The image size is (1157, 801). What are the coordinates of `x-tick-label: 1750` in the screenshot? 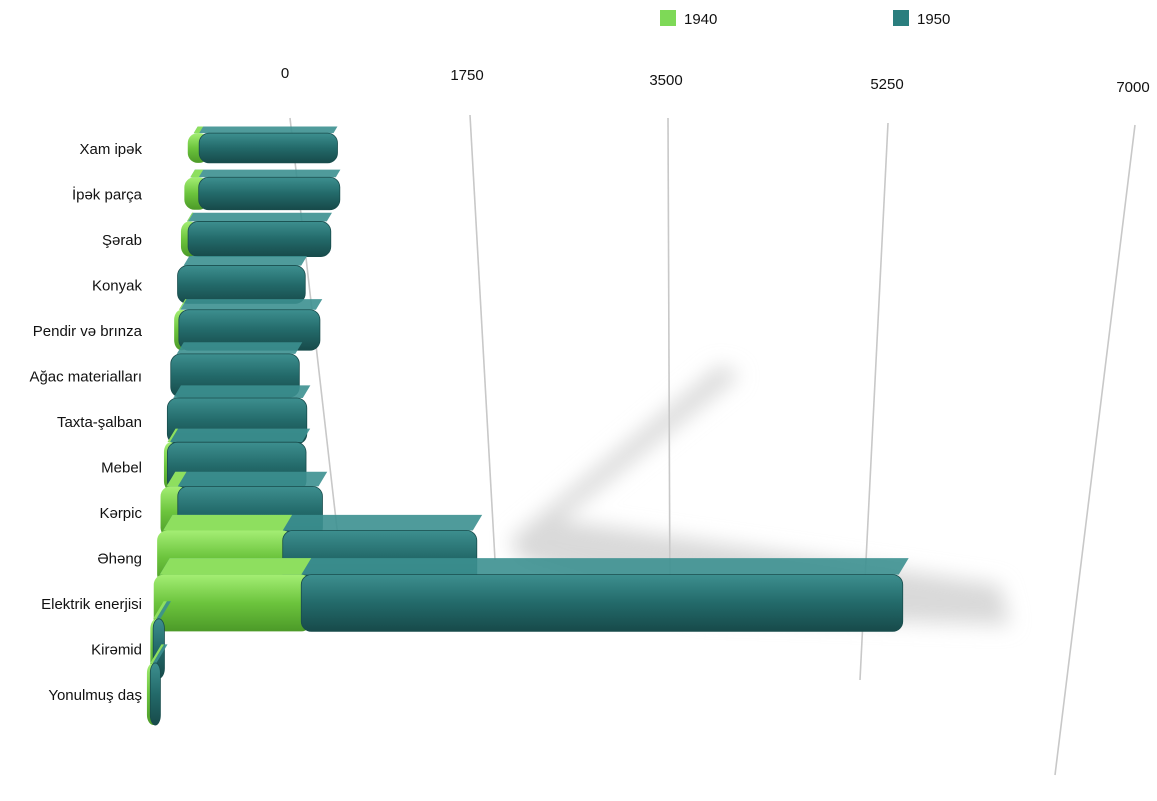 It's located at (466, 75).